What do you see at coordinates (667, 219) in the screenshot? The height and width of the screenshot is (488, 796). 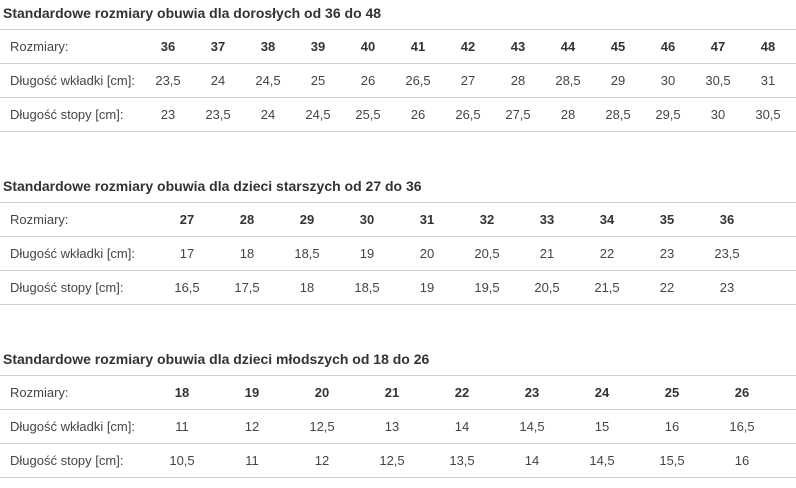 I see `cell-value: 35` at bounding box center [667, 219].